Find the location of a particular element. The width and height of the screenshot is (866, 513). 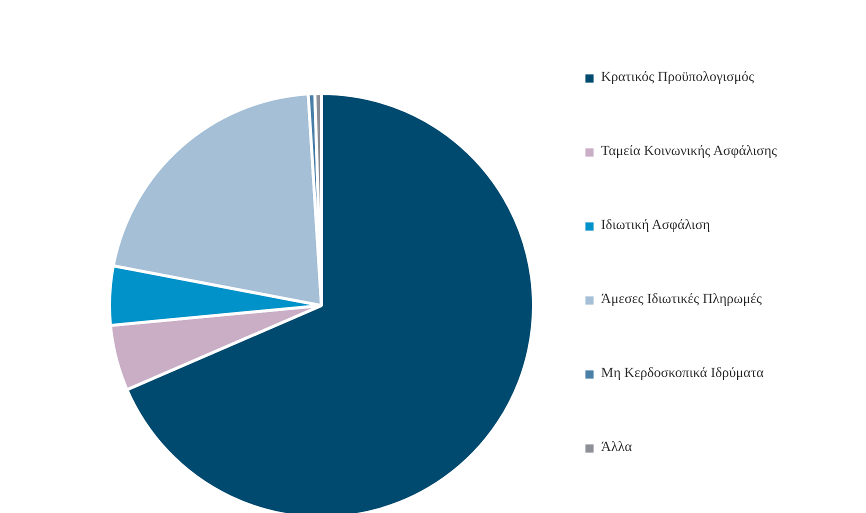

legend-label: Κρατικός Προϋπολογισμός is located at coordinates (677, 78).